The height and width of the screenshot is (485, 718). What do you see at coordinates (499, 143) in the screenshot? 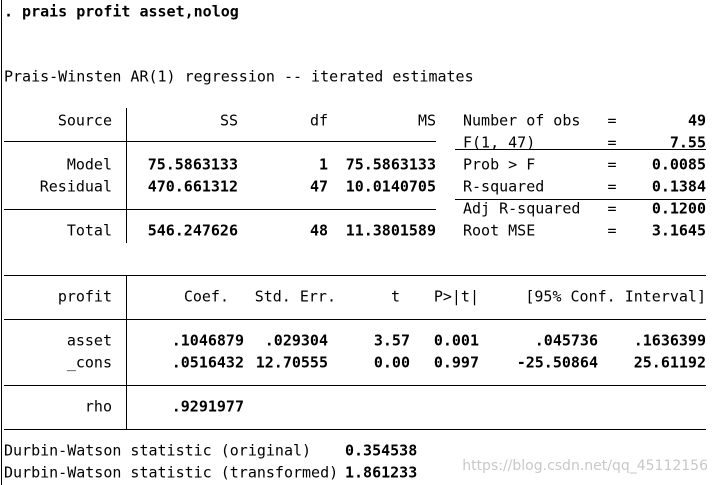
I see `stat-label: F(1, 47)` at bounding box center [499, 143].